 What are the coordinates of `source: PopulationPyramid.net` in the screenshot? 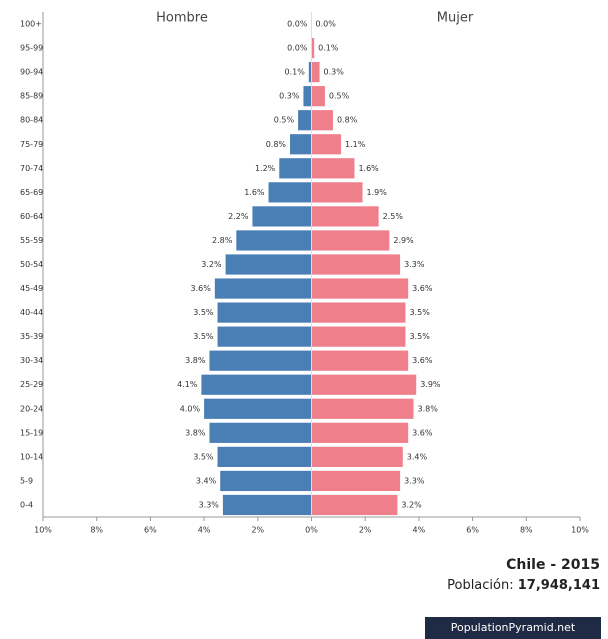 It's located at (513, 627).